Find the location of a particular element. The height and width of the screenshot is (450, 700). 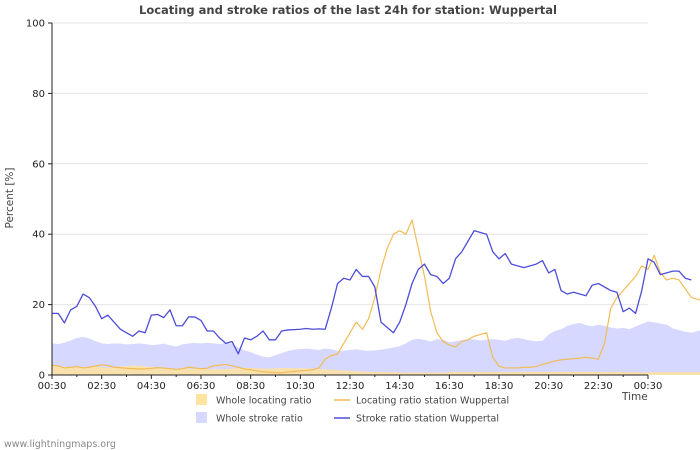

whole-locating-area is located at coordinates (376, 370).